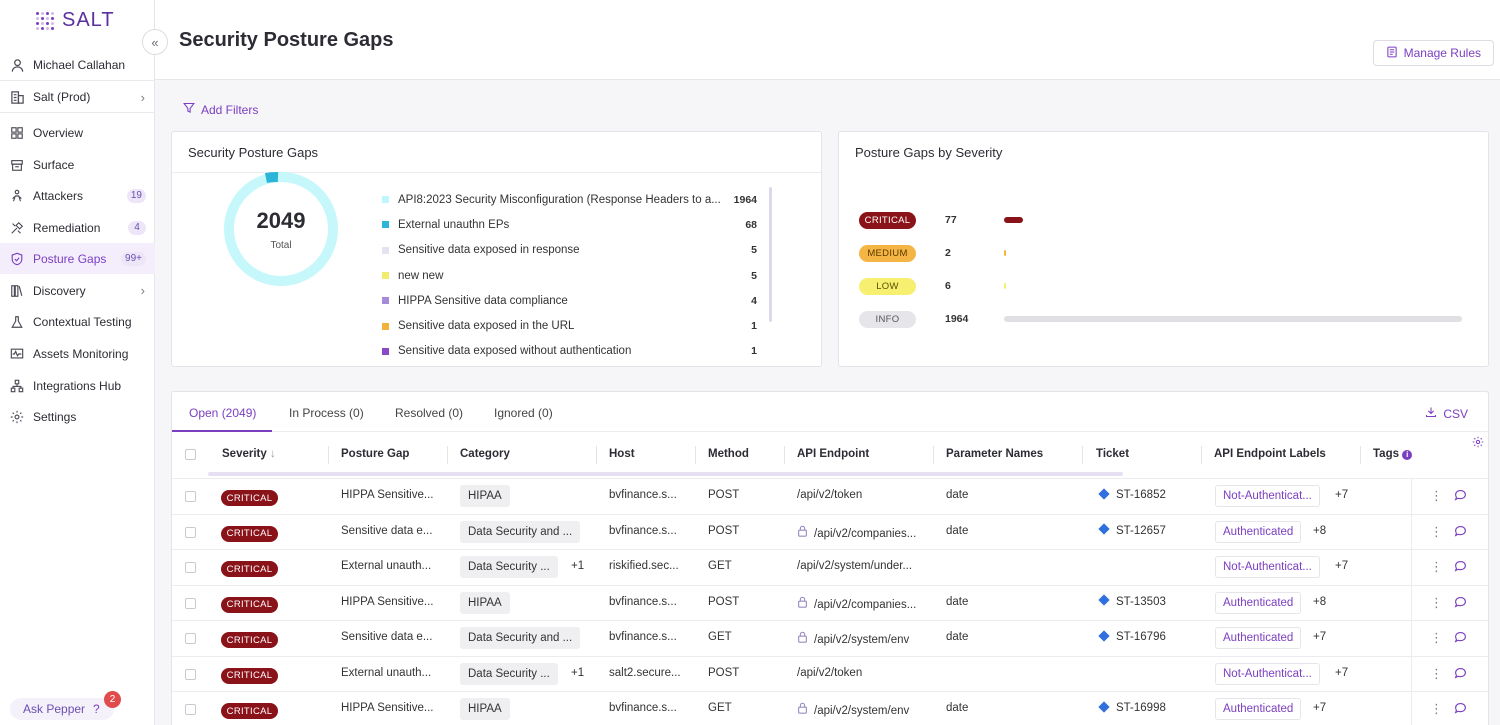 The height and width of the screenshot is (725, 1500). Describe the element at coordinates (1270, 454) in the screenshot. I see `column-api-endpoint-labels: API Endpoint Labels` at that location.